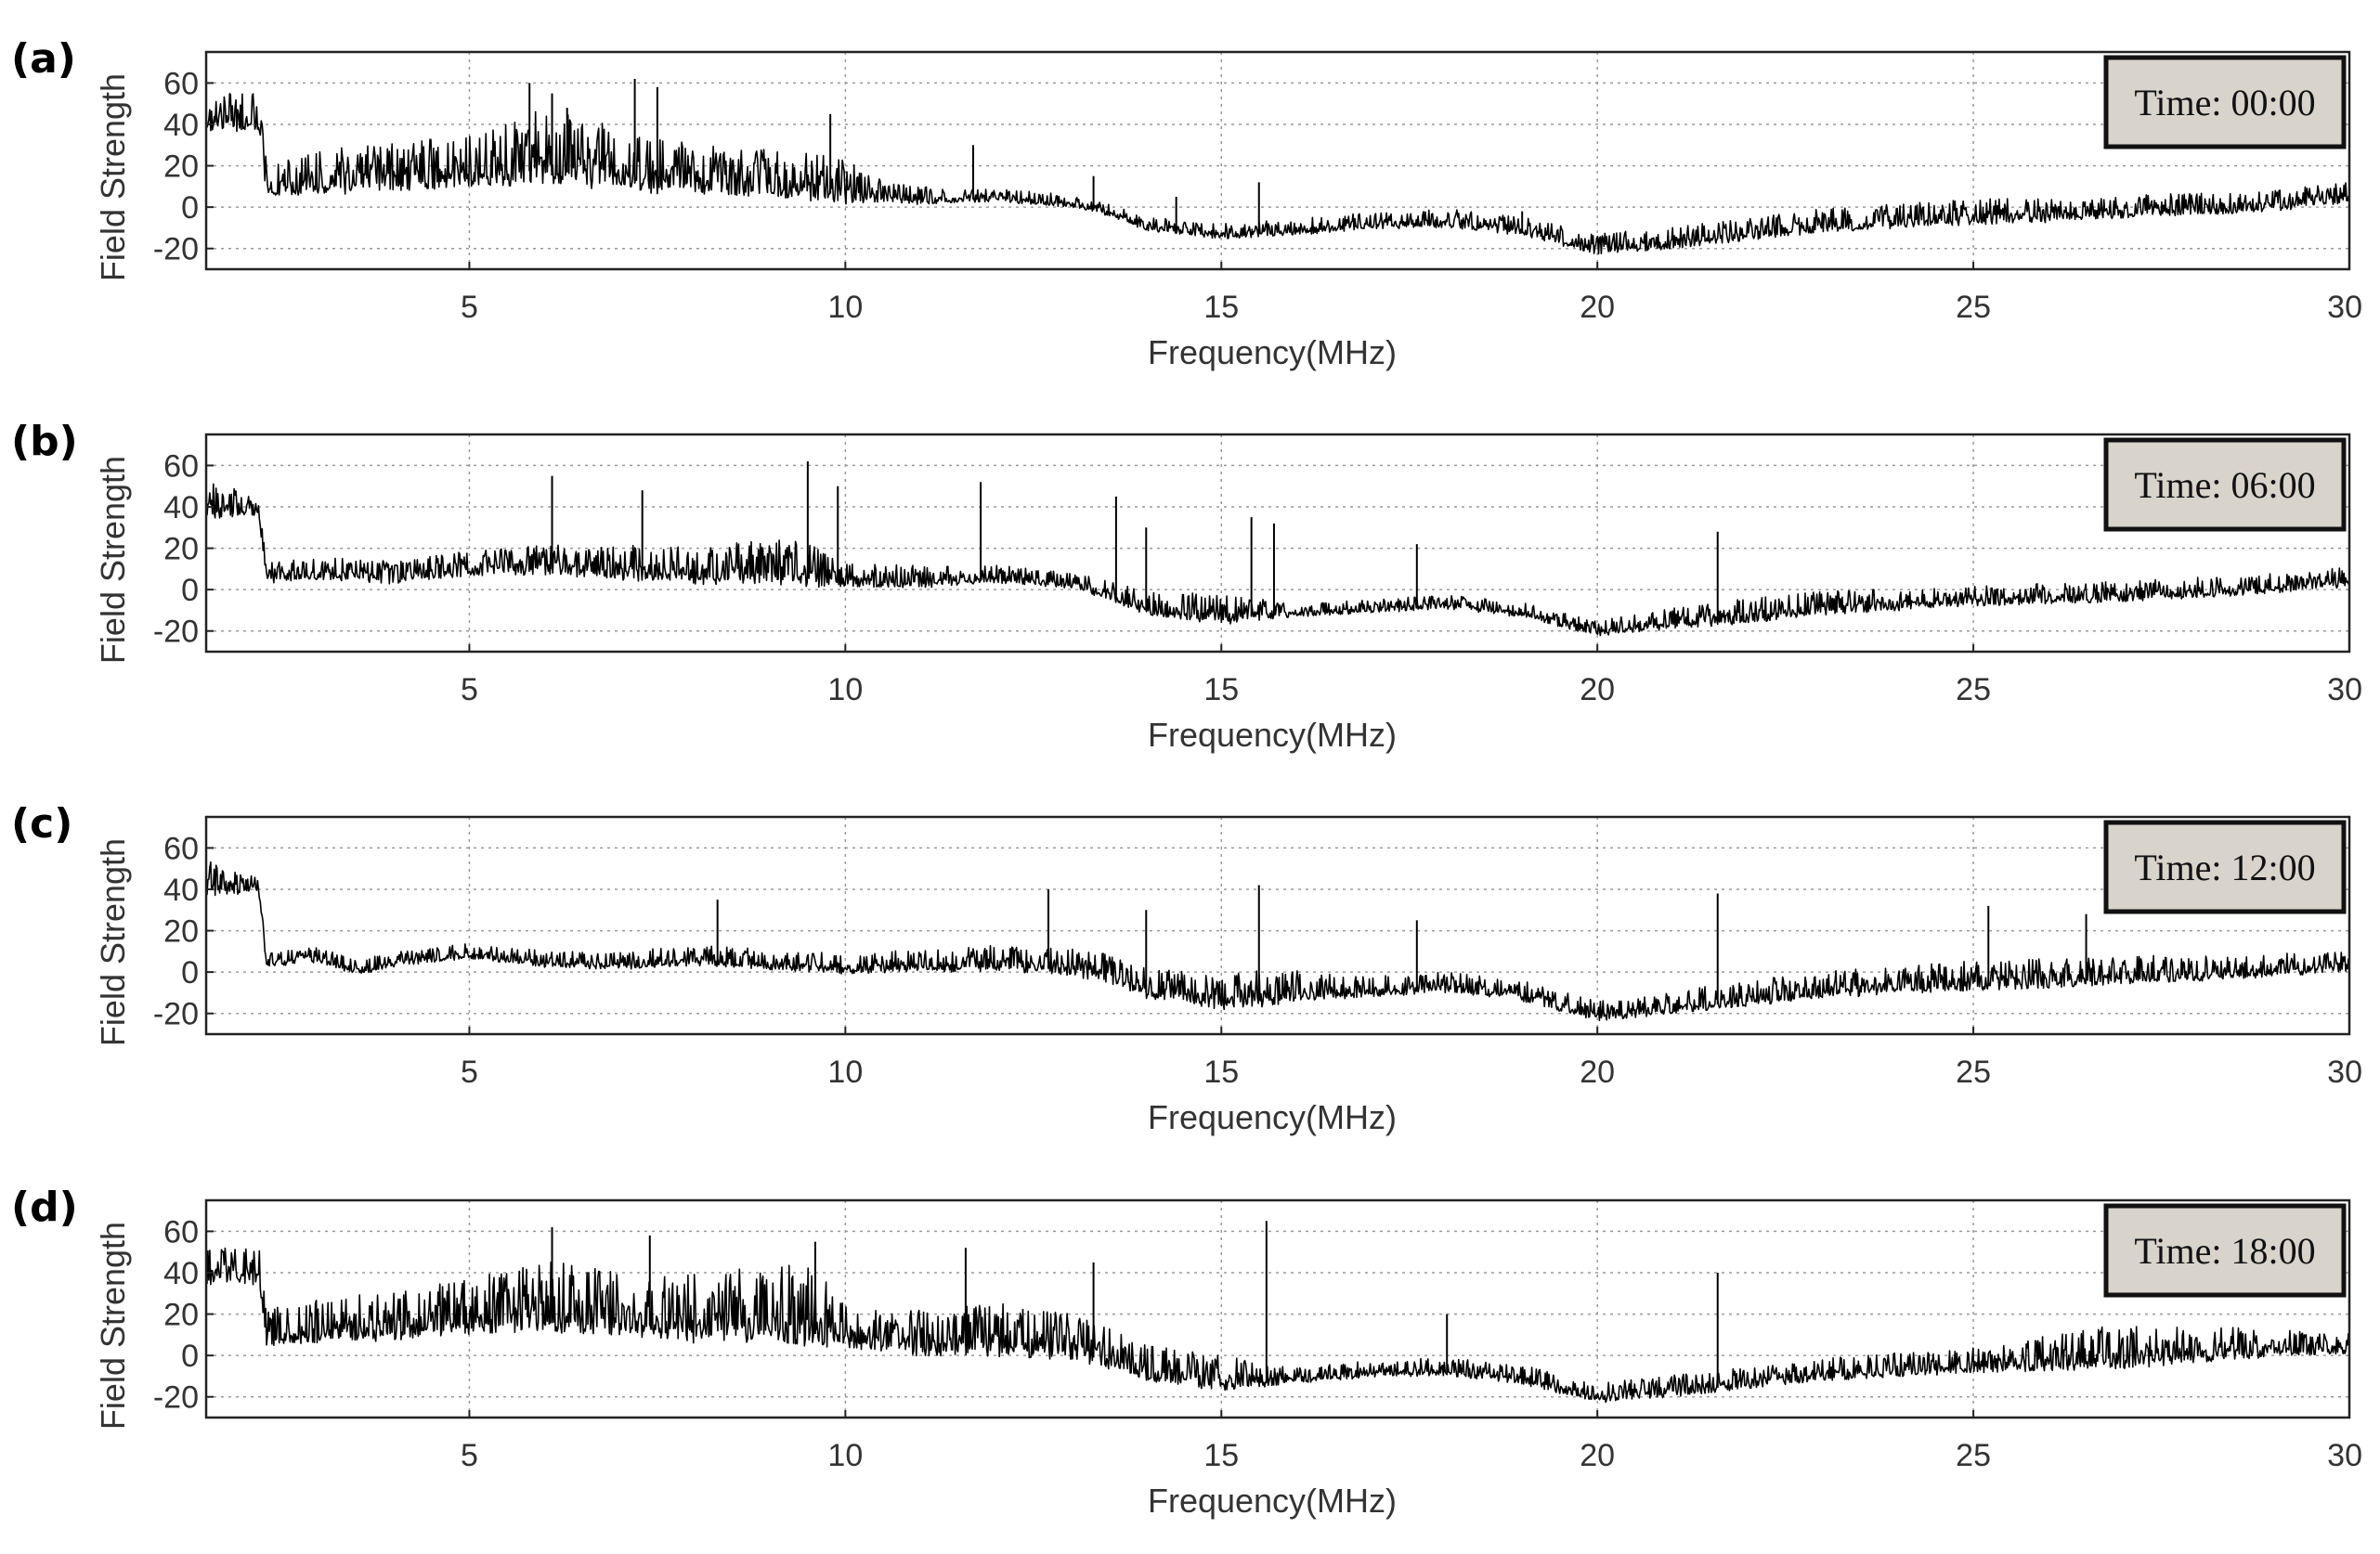 The image size is (2380, 1554). What do you see at coordinates (44, 441) in the screenshot?
I see `panel-label: (b)` at bounding box center [44, 441].